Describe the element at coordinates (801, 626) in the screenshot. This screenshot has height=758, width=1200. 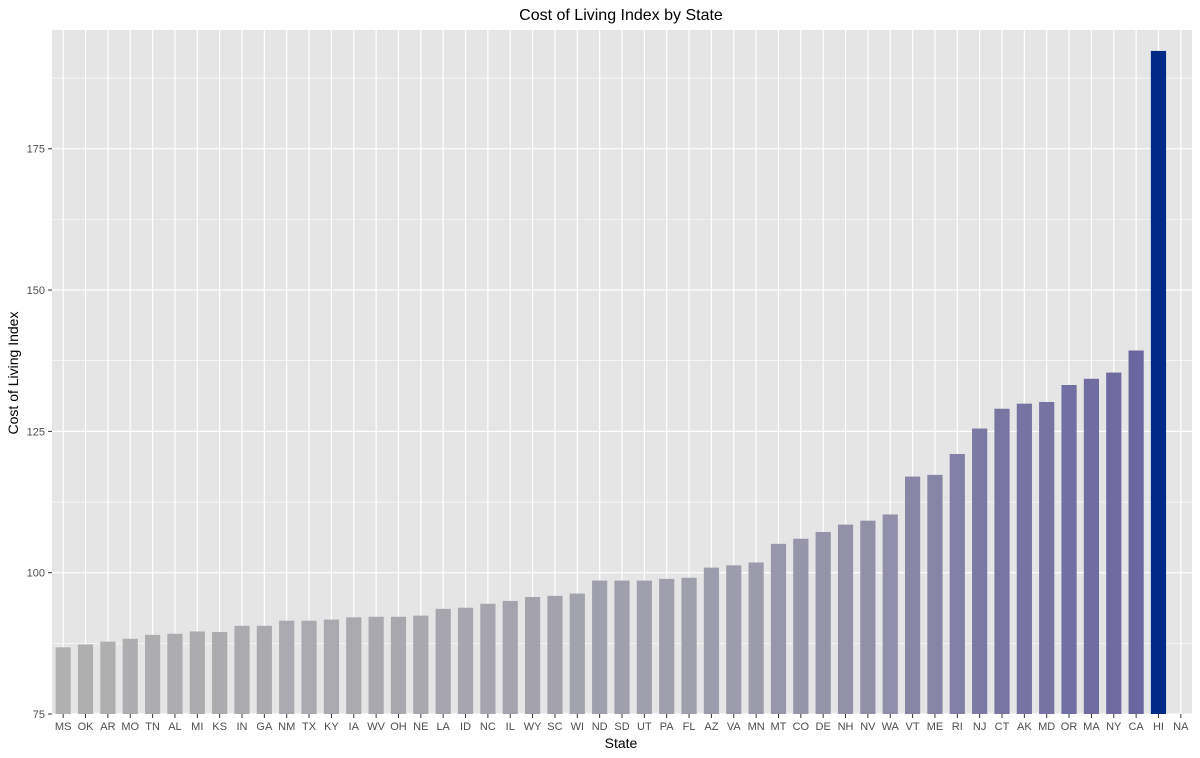
I see `bar-co` at that location.